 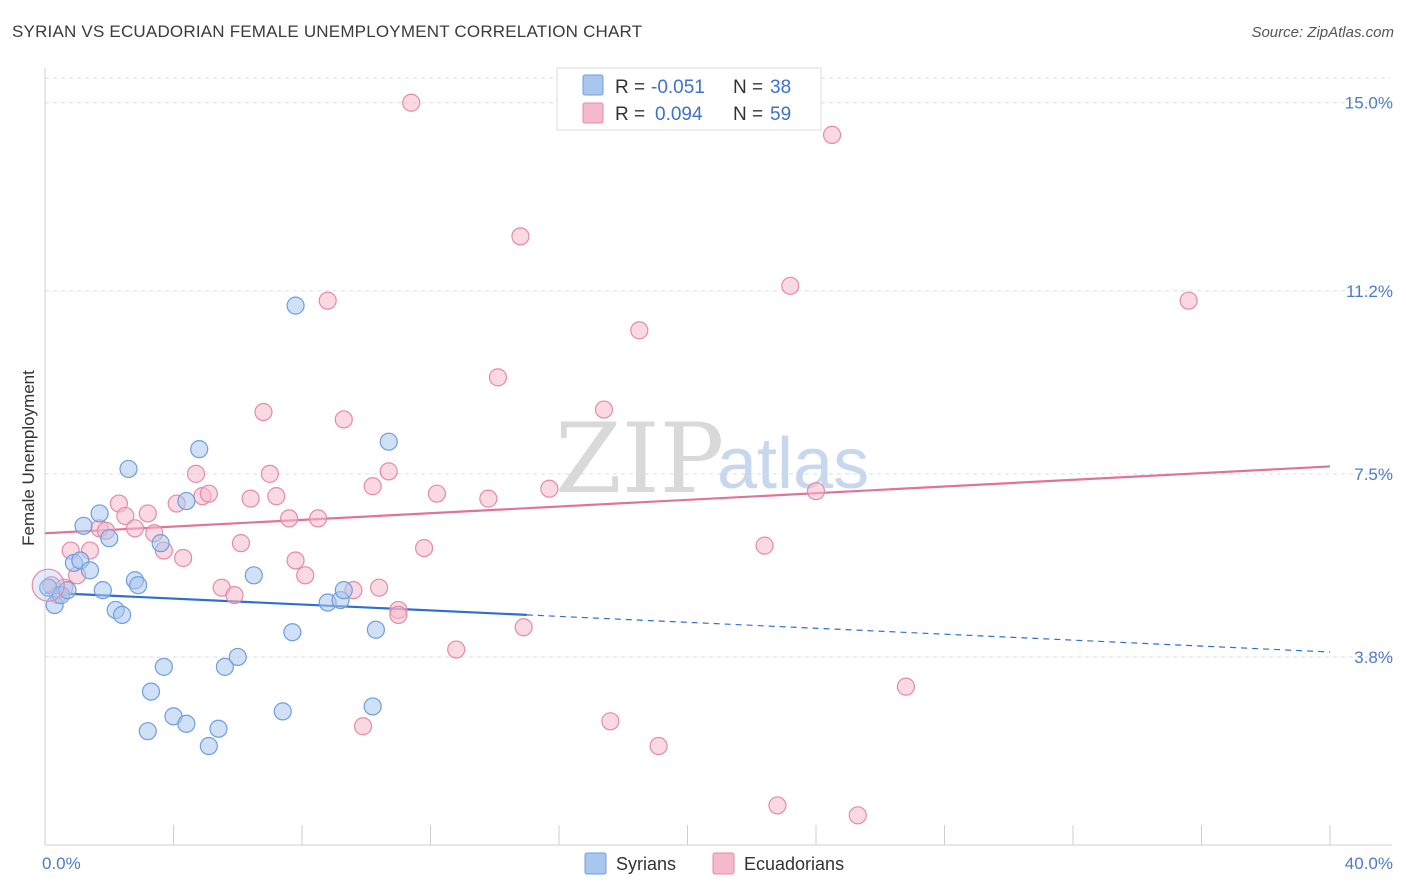 What do you see at coordinates (1322, 32) in the screenshot?
I see `source-label: Source: ZipAtlas.com` at bounding box center [1322, 32].